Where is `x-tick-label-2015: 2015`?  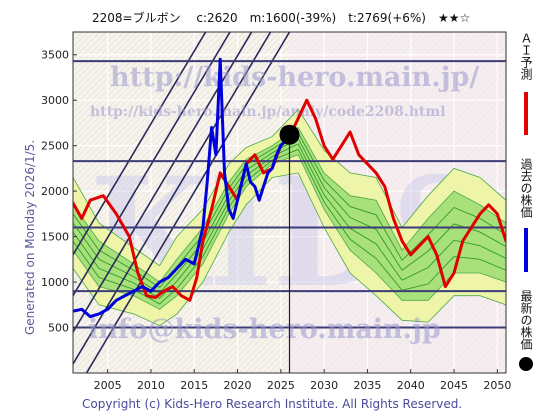 x-tick-label-2015: 2015 is located at coordinates (194, 385).